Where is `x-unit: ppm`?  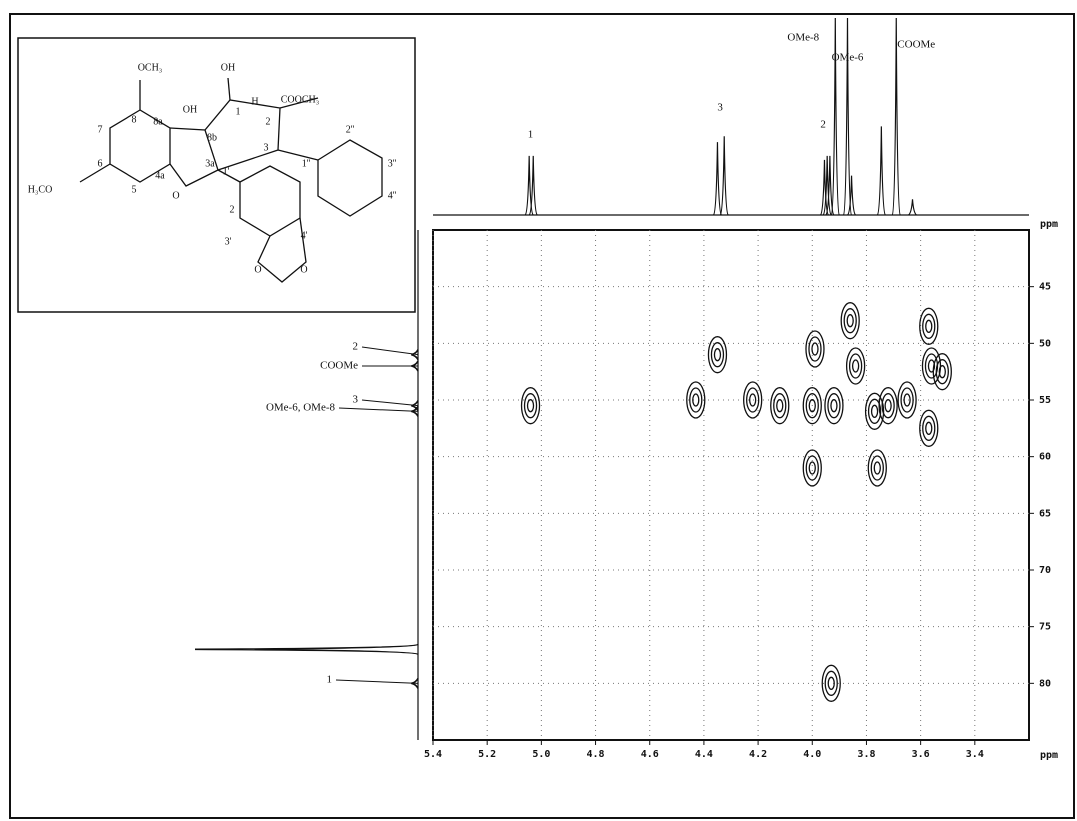 x-unit: ppm is located at coordinates (1049, 224).